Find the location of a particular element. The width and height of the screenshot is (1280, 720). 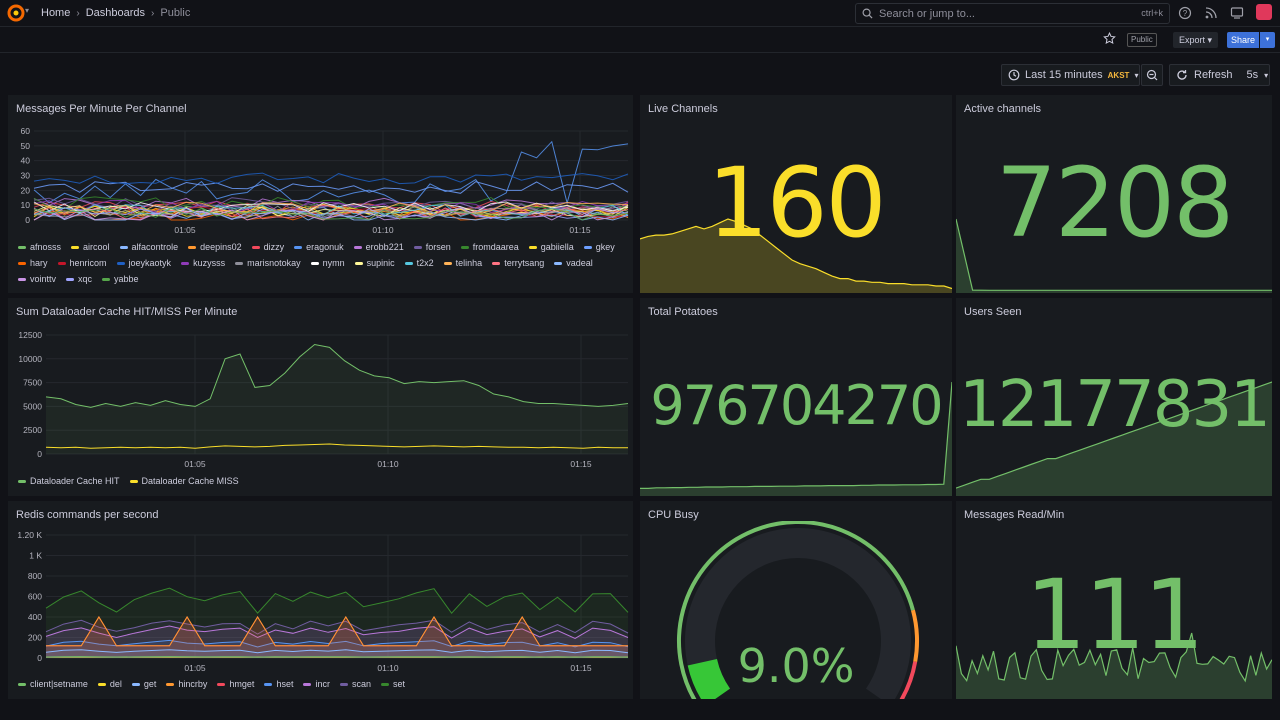

sparkline-messages-read is located at coordinates (1114, 665).